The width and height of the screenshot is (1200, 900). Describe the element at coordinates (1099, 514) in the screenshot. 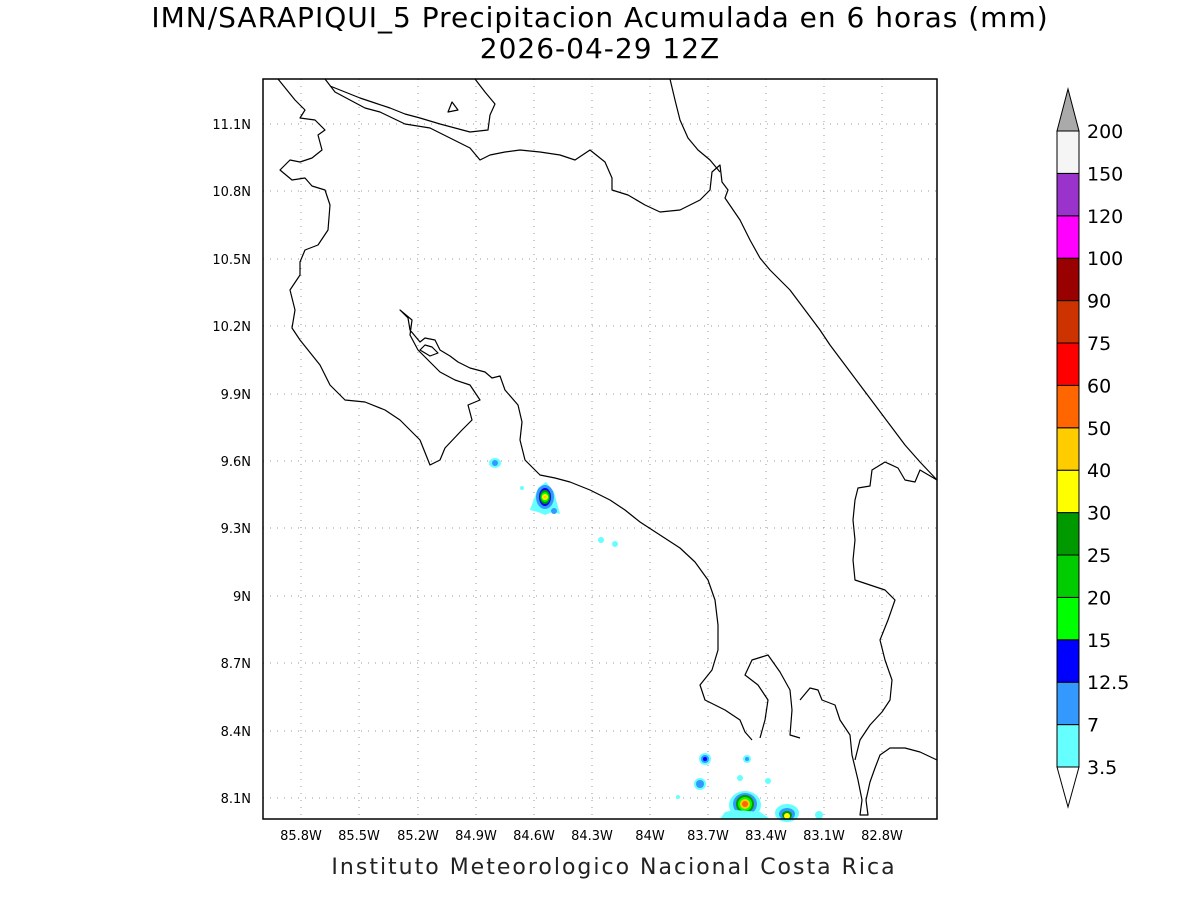

I see `colorbar-label: 30` at that location.